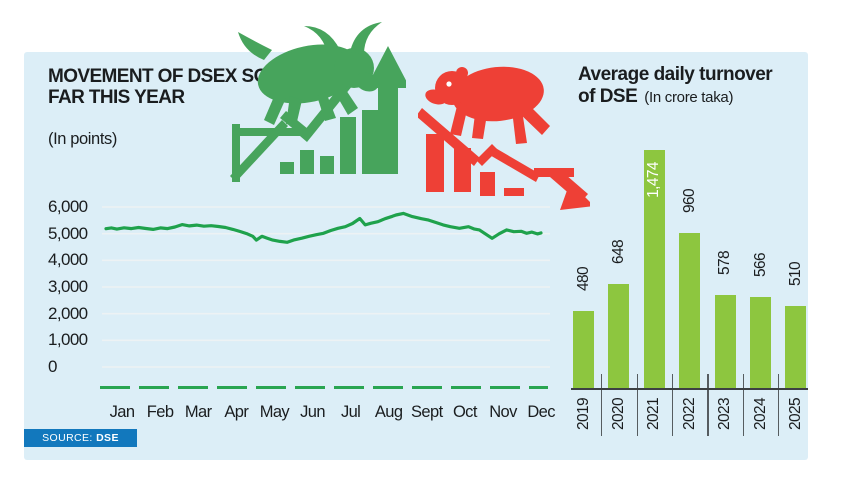 The height and width of the screenshot is (482, 857). I want to click on left-chart-title-line2: FAR THIS YEAR, so click(116, 98).